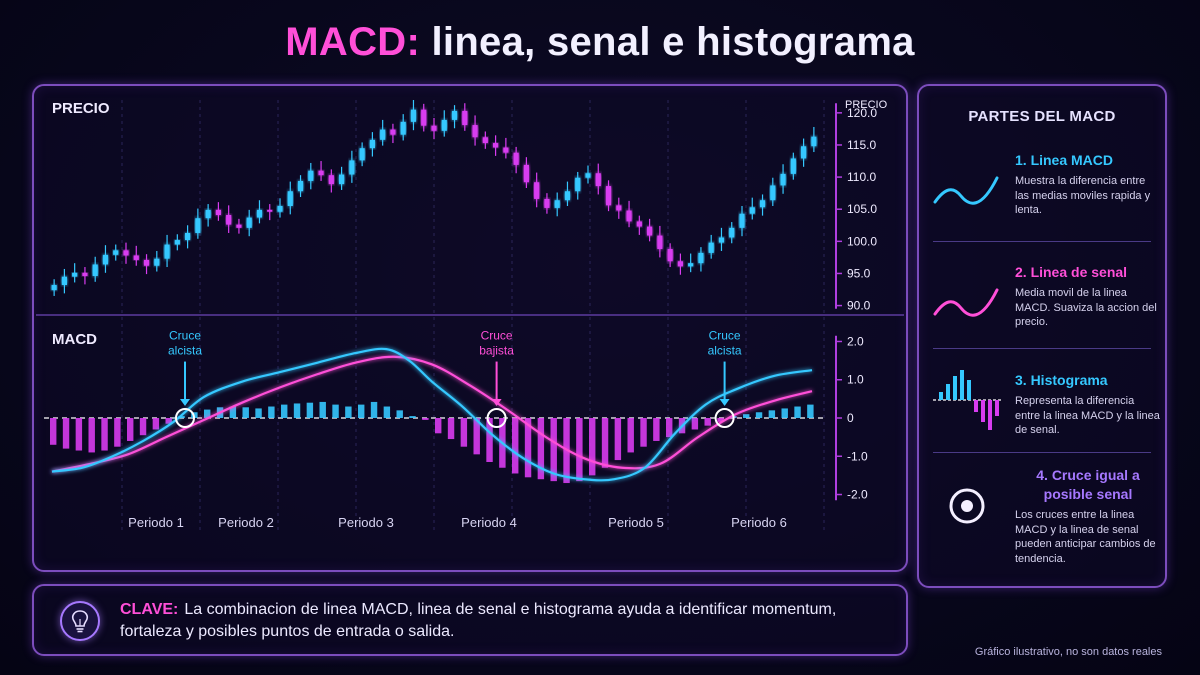 This screenshot has width=1200, height=675. I want to click on macd-tick-label: 1.0, so click(855, 380).